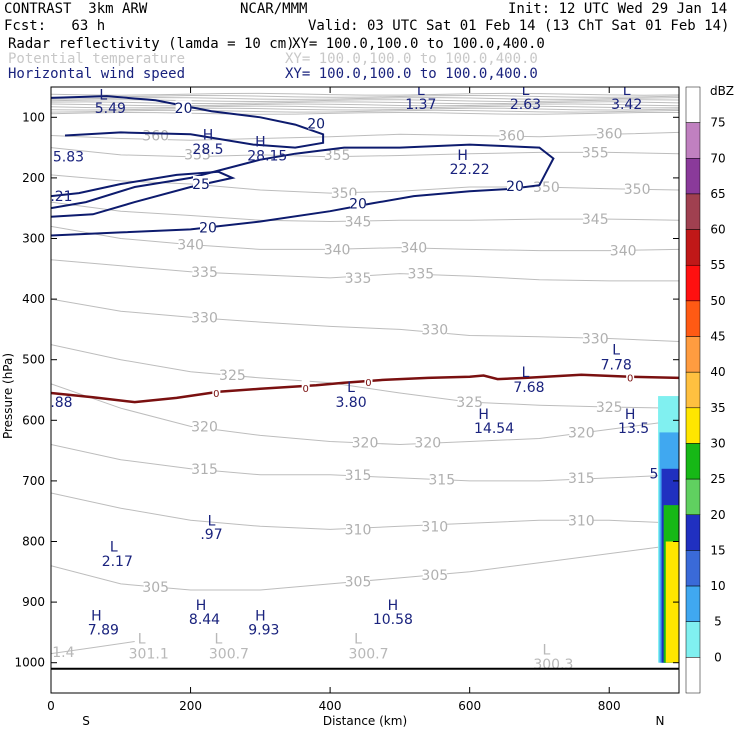 The width and height of the screenshot is (740, 740). What do you see at coordinates (61, 403) in the screenshot?
I see `wind-extremum-label: .88` at bounding box center [61, 403].